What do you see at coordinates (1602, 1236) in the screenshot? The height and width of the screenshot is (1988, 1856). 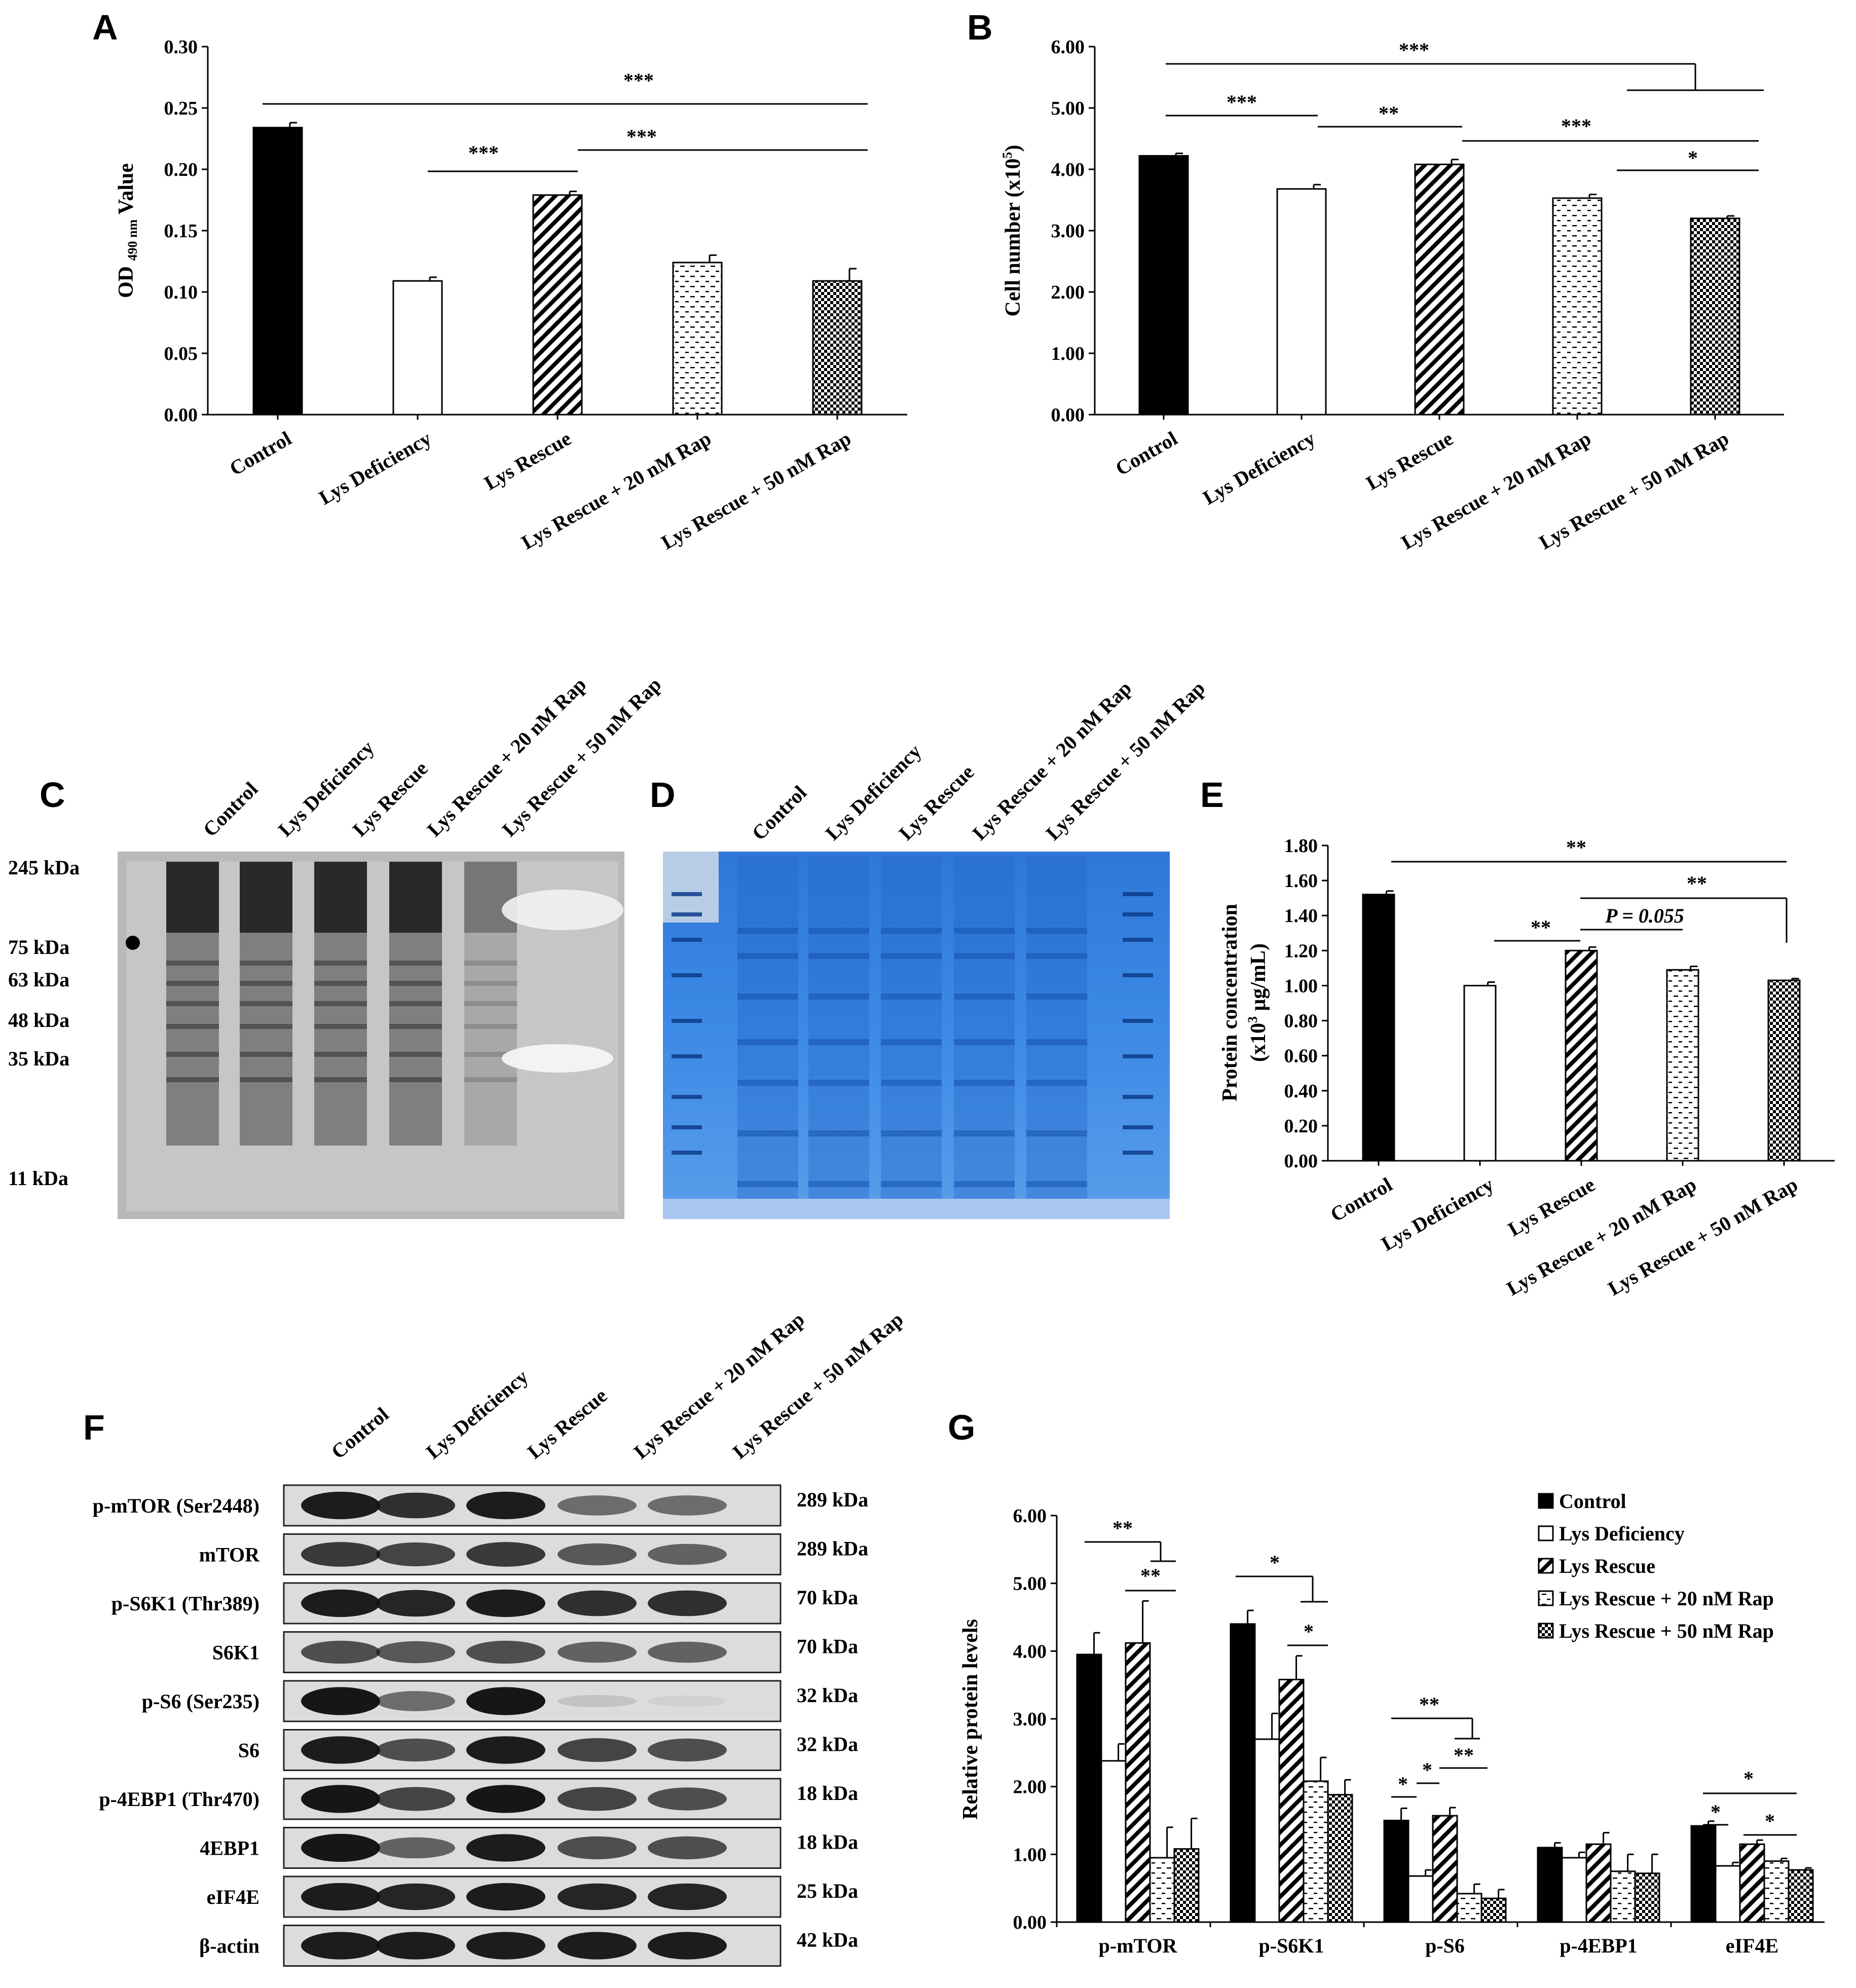 I see `x-tick-label: Lys Rescue + 20 nM Rap` at bounding box center [1602, 1236].